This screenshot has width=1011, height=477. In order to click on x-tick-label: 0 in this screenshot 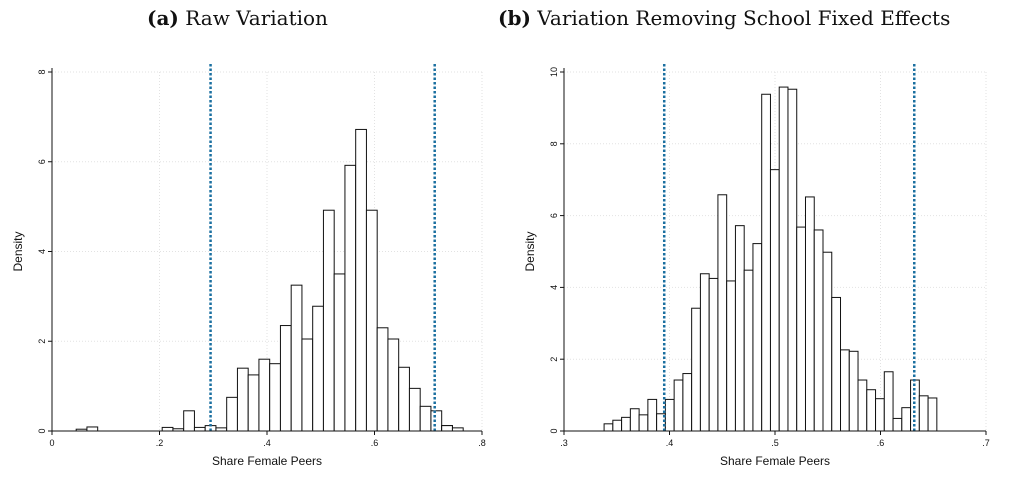, I will do `click(51, 443)`.